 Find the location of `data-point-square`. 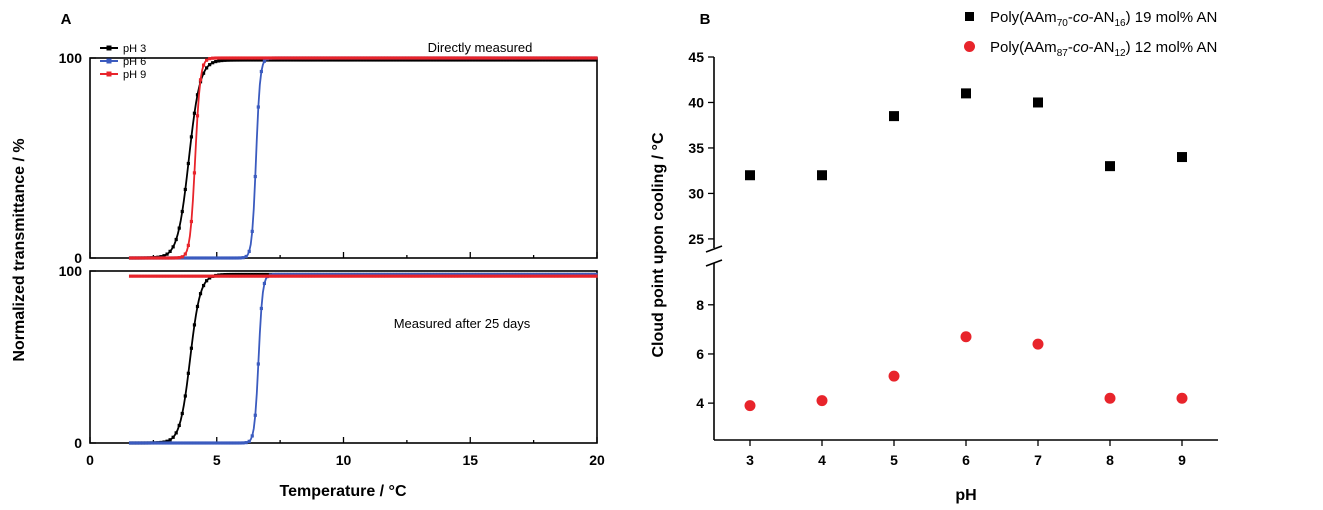

data-point-square is located at coordinates (750, 175).